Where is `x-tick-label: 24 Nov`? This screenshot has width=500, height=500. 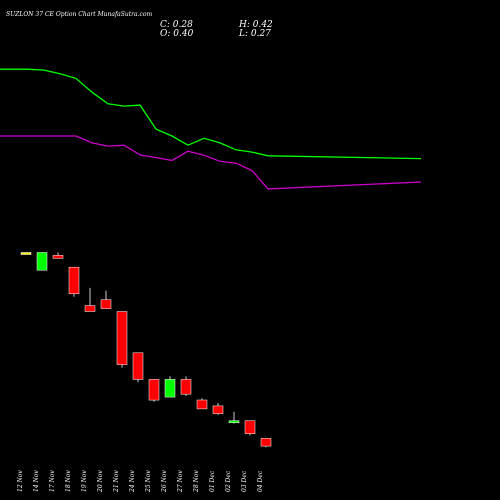 x-tick-label: 24 Nov is located at coordinates (132, 481).